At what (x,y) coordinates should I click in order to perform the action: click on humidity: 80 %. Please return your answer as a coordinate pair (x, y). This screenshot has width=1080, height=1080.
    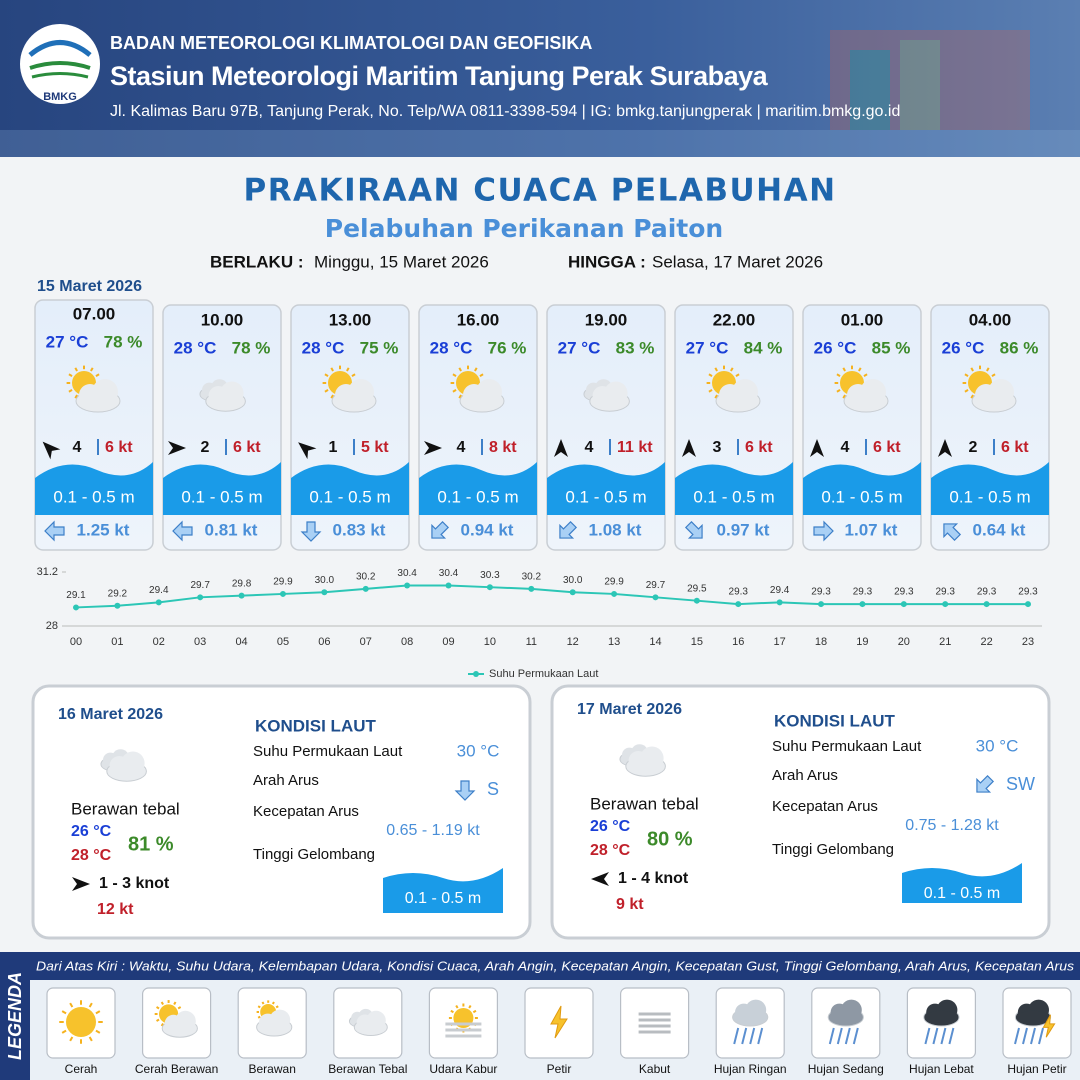
    Looking at the image, I should click on (670, 839).